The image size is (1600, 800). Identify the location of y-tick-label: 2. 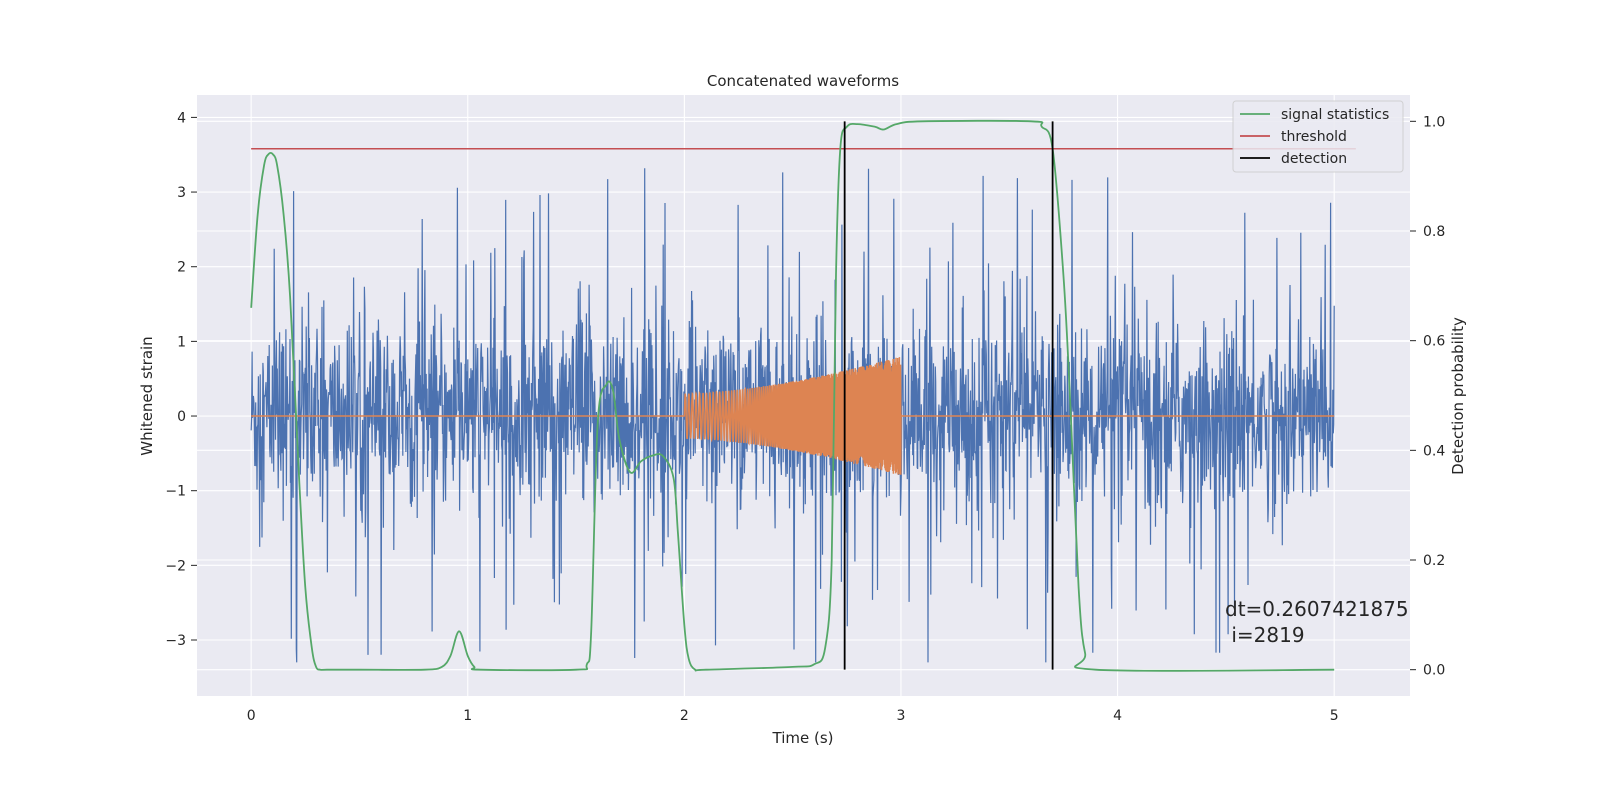
(181, 268).